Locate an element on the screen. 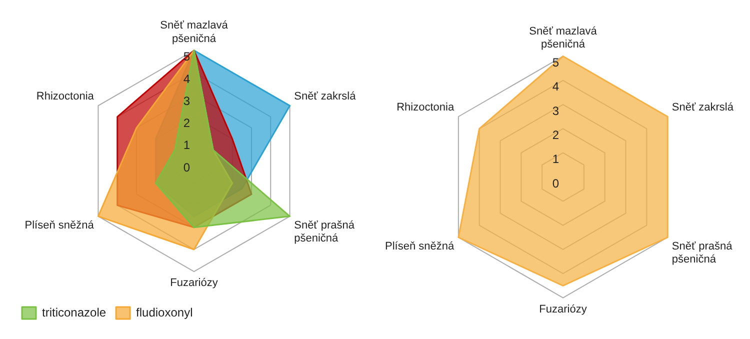 This screenshot has height=339, width=750. legend-label: triticonazole is located at coordinates (74, 312).